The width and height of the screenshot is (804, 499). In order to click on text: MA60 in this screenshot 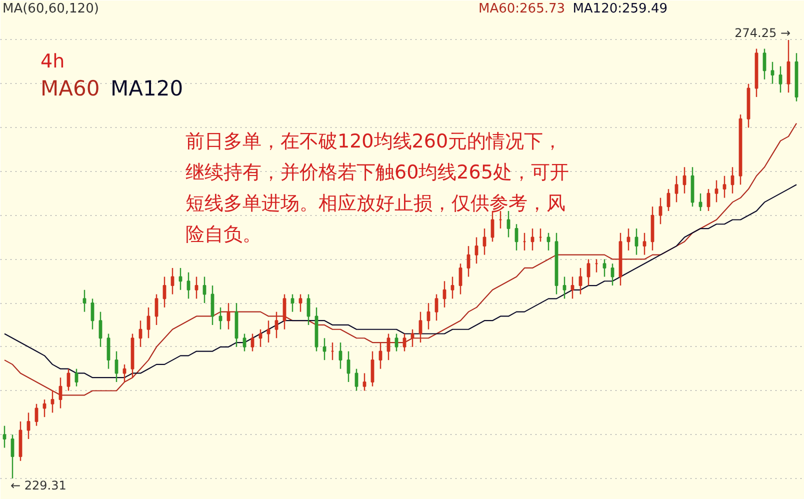, I will do `click(70, 88)`.